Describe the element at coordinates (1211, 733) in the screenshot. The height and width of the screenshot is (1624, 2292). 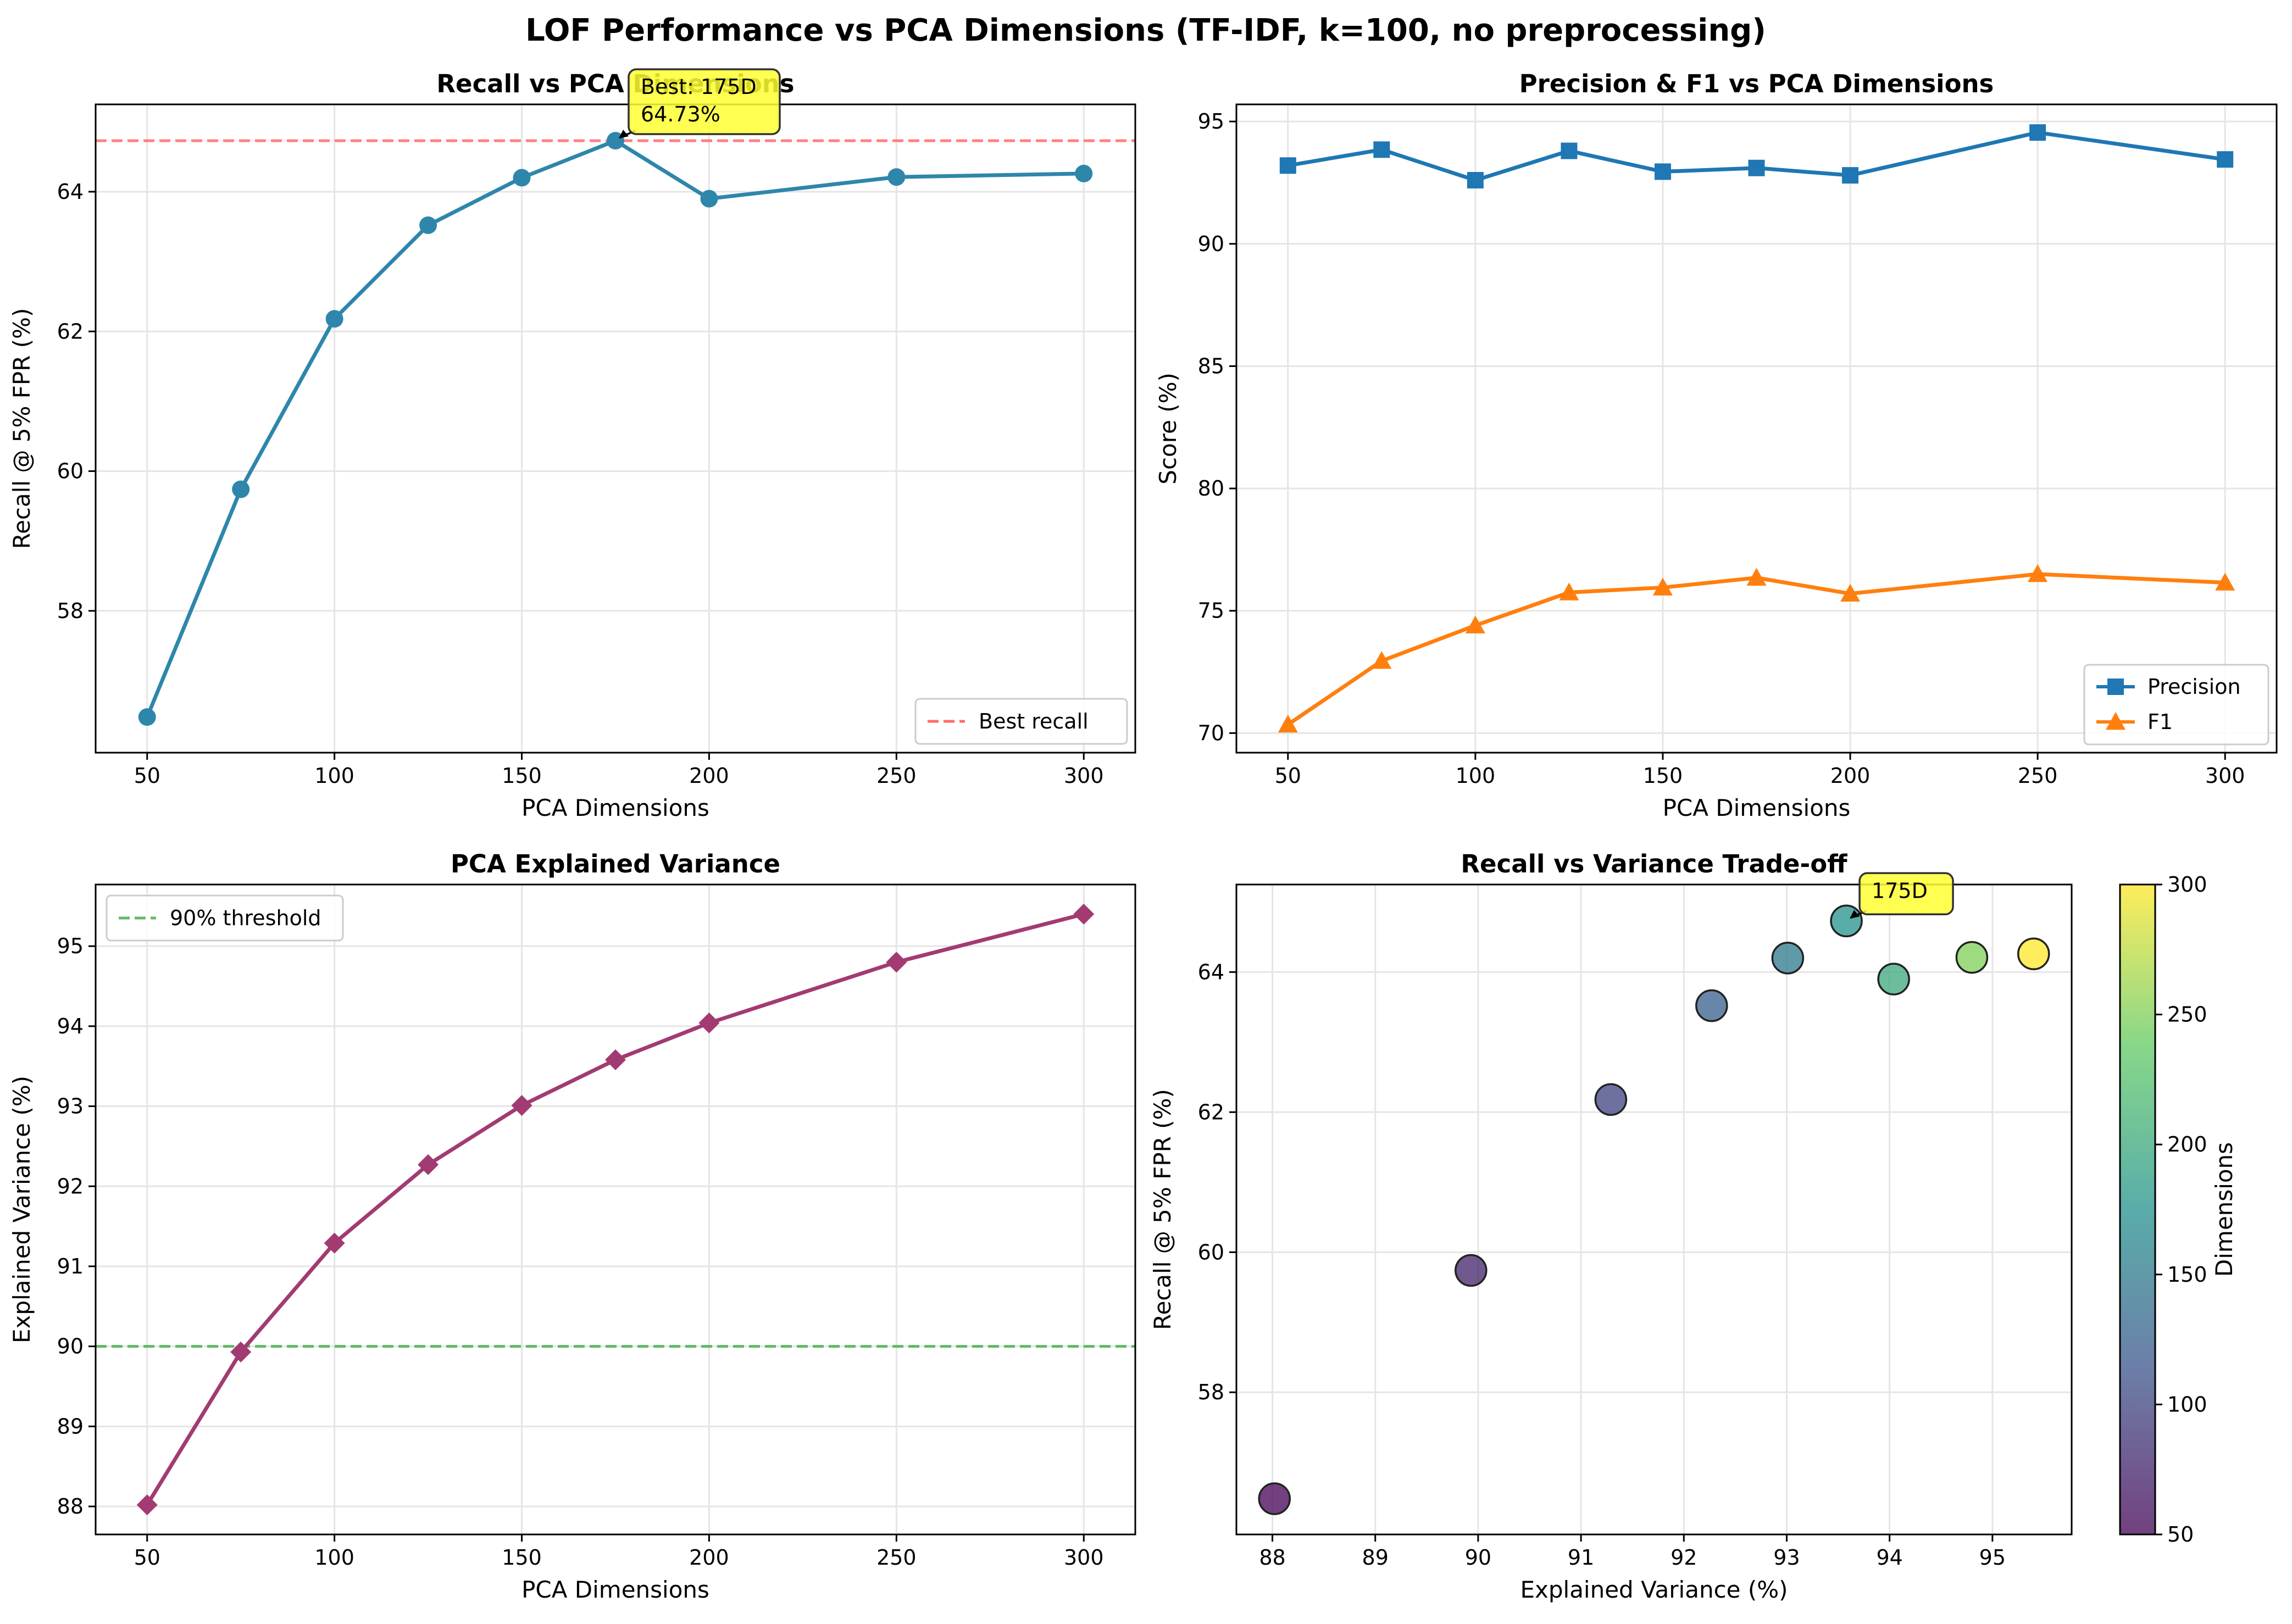
I see `y-tick-label: 70` at that location.